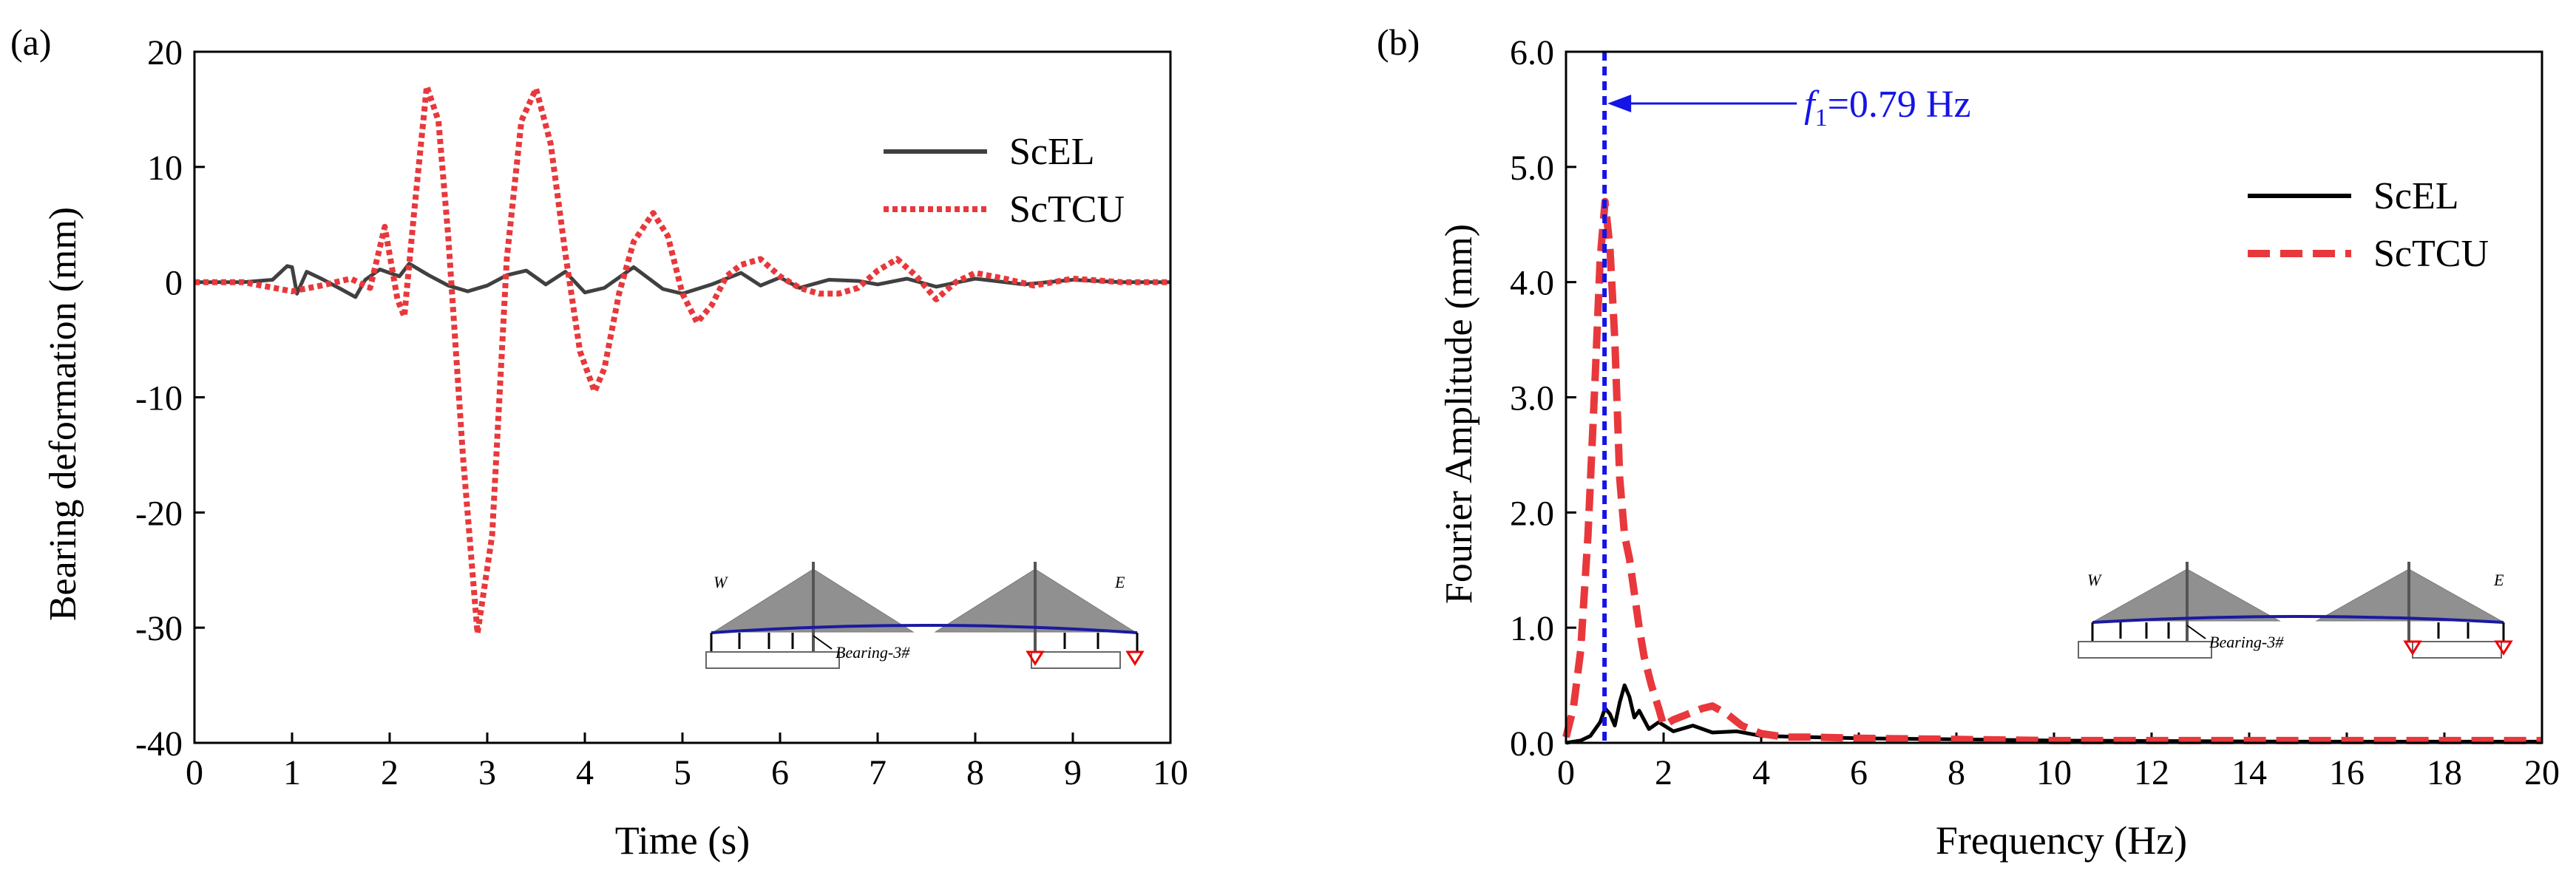  I want to click on a-xtick-label: 1, so click(292, 773).